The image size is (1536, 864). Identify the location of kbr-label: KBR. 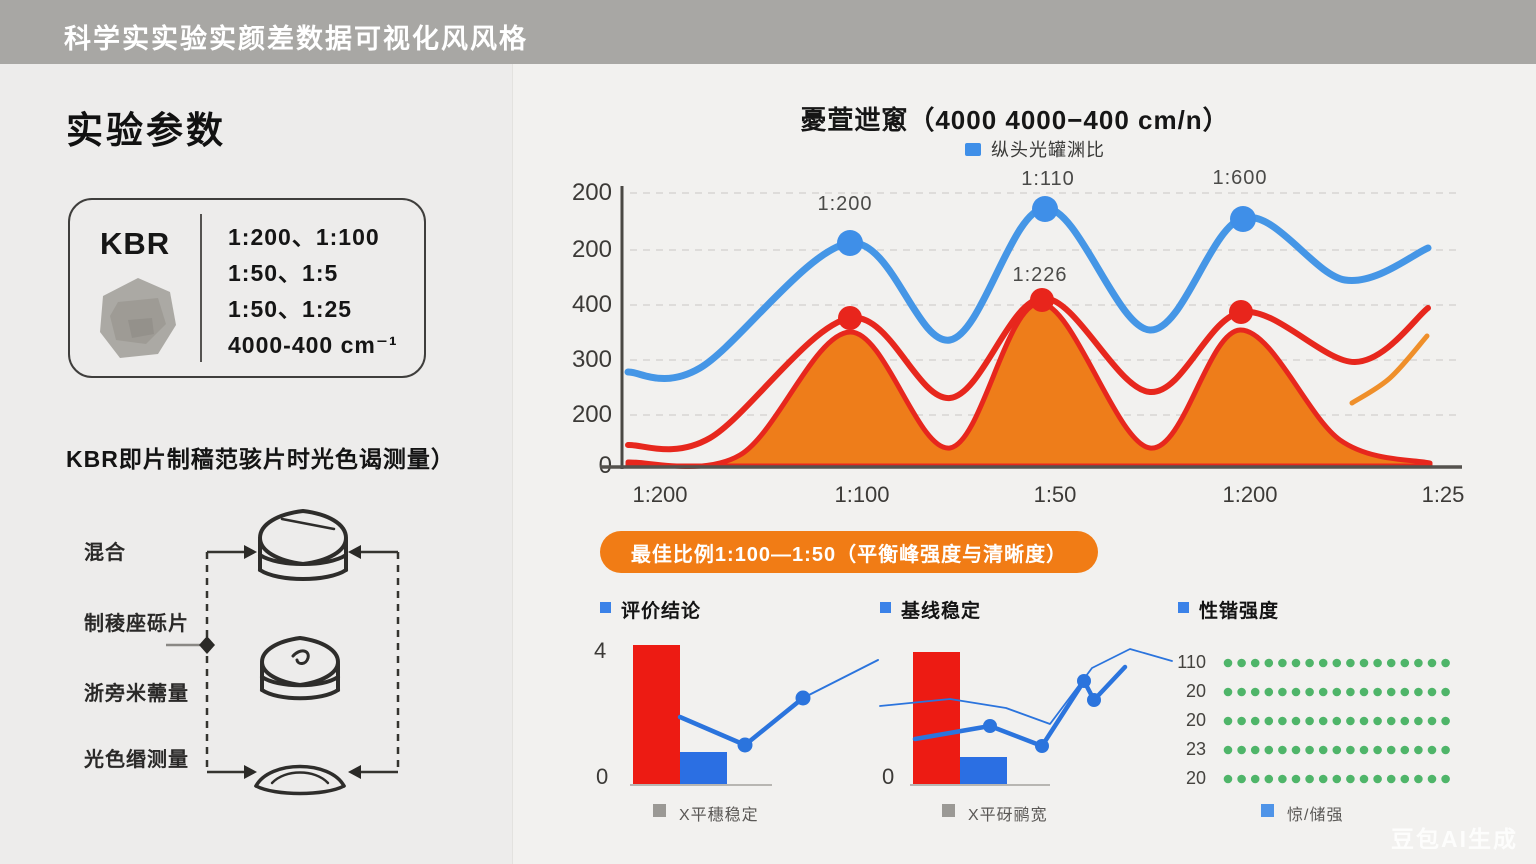
(135, 243).